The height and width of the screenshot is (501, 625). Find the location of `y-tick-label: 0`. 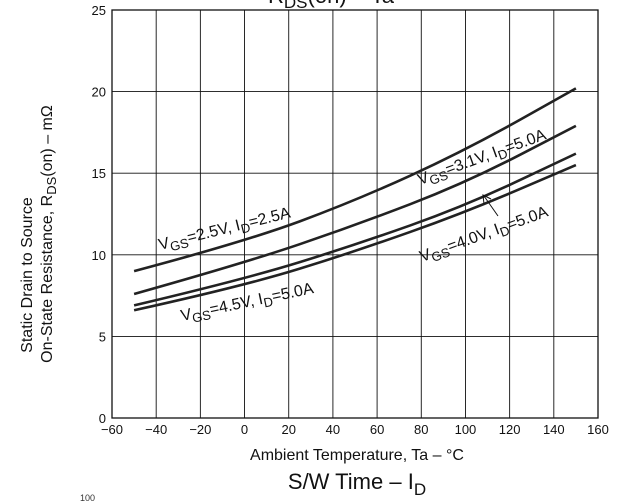

y-tick-label: 0 is located at coordinates (102, 418).